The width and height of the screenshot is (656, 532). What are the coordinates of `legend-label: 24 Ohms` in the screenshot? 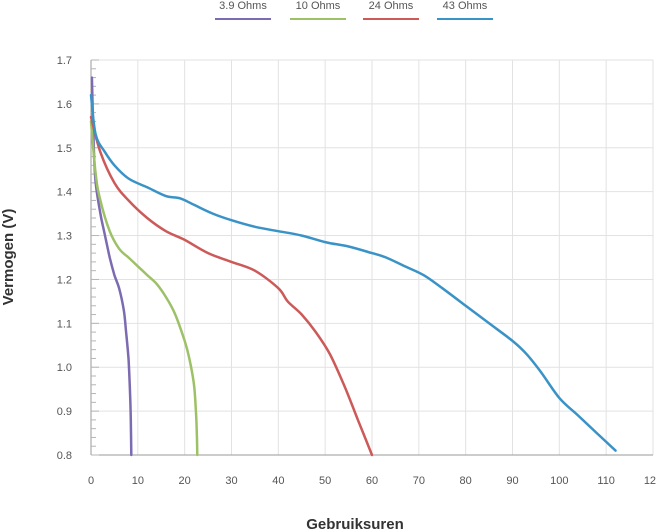 It's located at (391, 6).